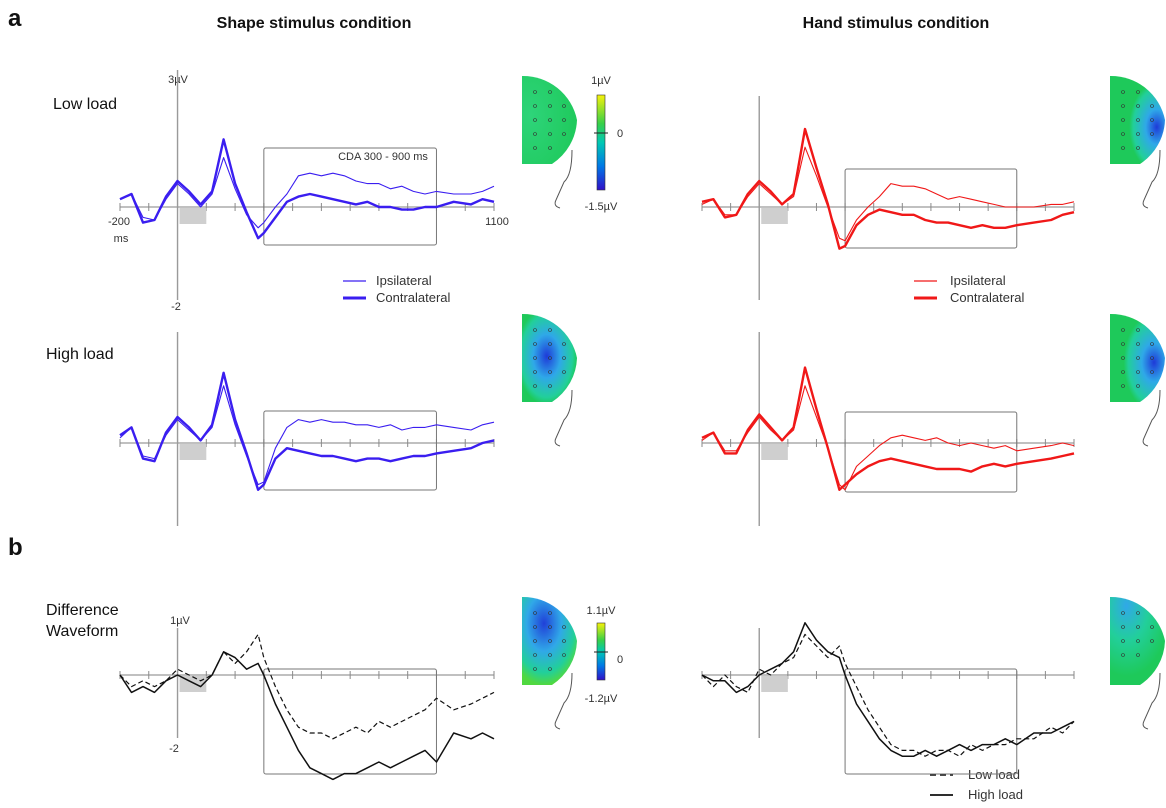 Image resolution: width=1166 pixels, height=808 pixels. What do you see at coordinates (601, 81) in the screenshot?
I see `colorbar-top-max: 1µV` at bounding box center [601, 81].